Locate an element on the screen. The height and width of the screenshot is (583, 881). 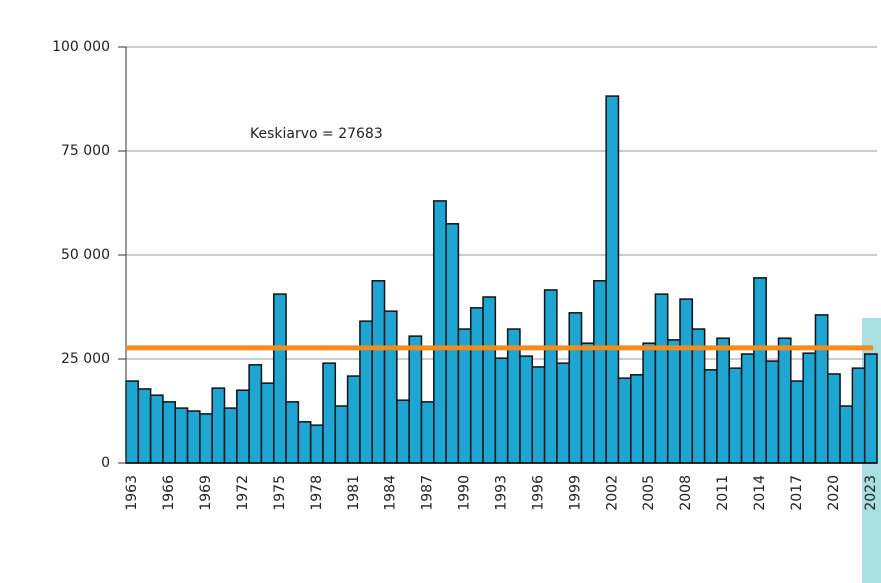
y-tick-label: 100 000 is located at coordinates (81, 47).